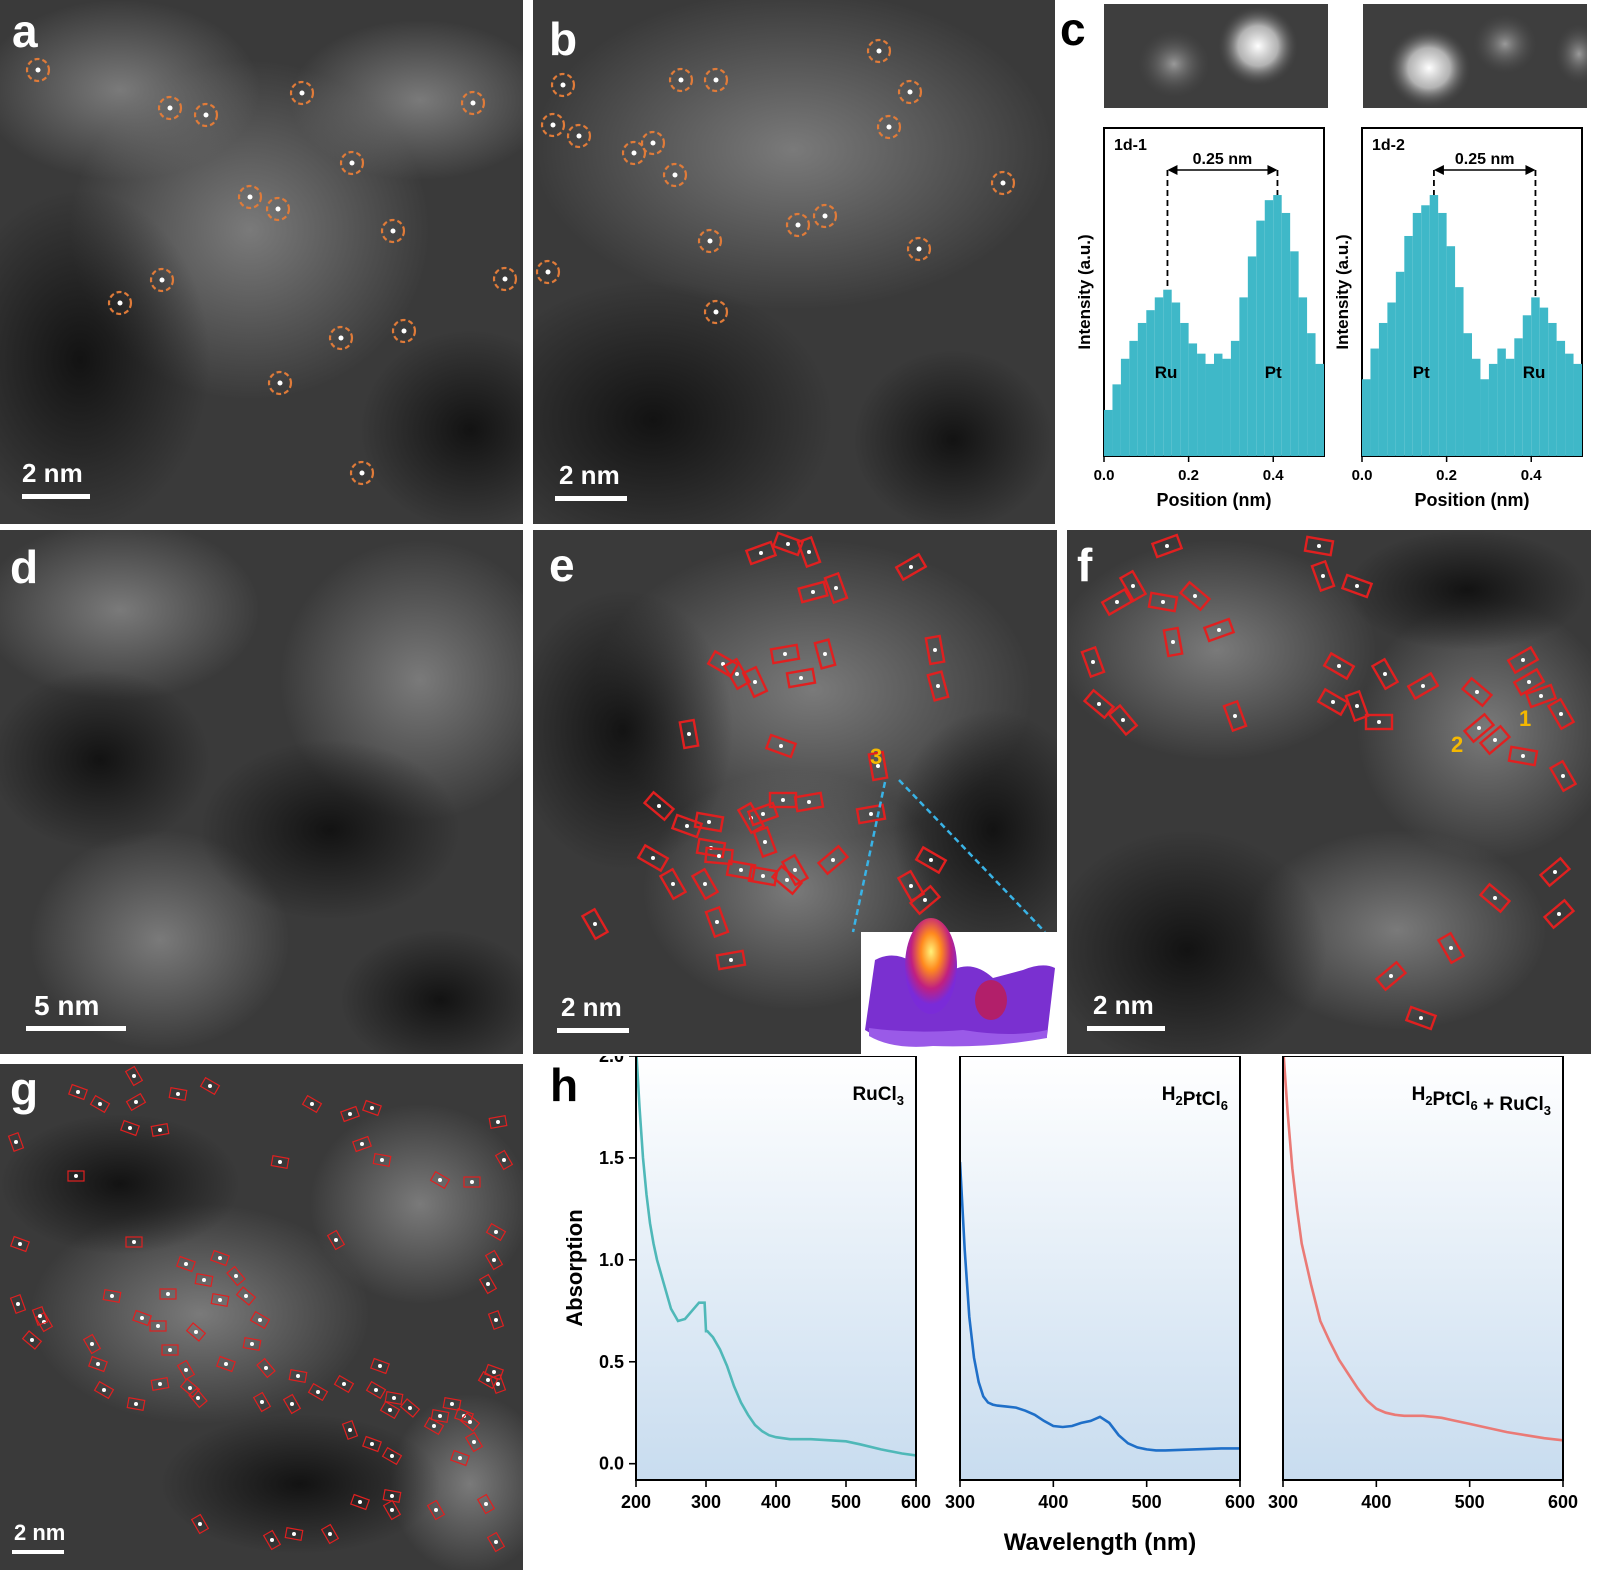 The height and width of the screenshot is (1583, 1600). Describe the element at coordinates (611, 1362) in the screenshot. I see `y-tick-label: 0.5` at that location.